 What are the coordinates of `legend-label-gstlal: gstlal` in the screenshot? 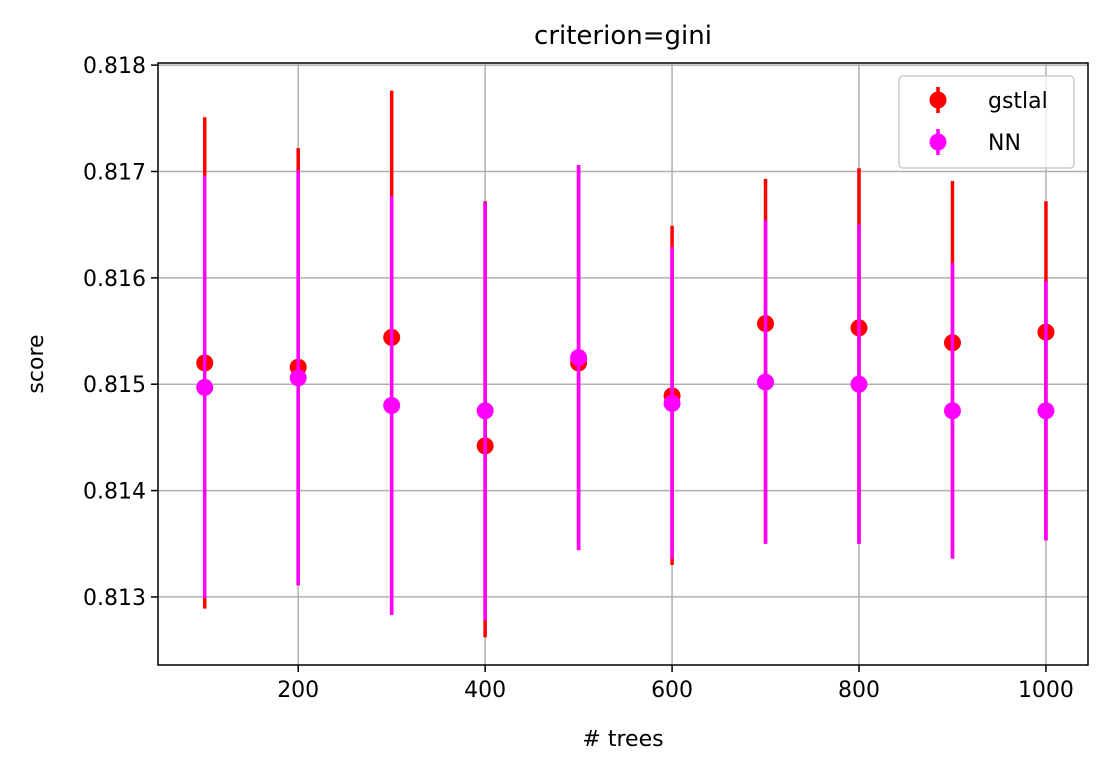 It's located at (1018, 101).